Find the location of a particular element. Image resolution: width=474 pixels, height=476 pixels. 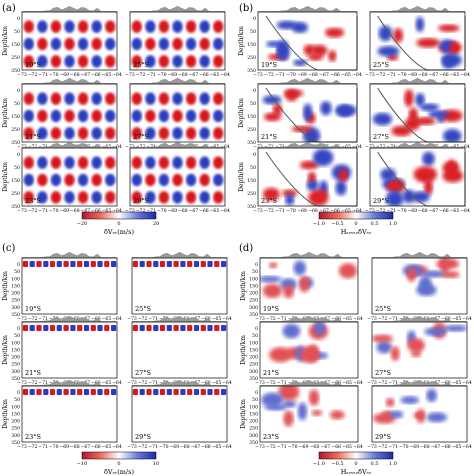

colorbar-tick-label: −20 is located at coordinates (82, 224).